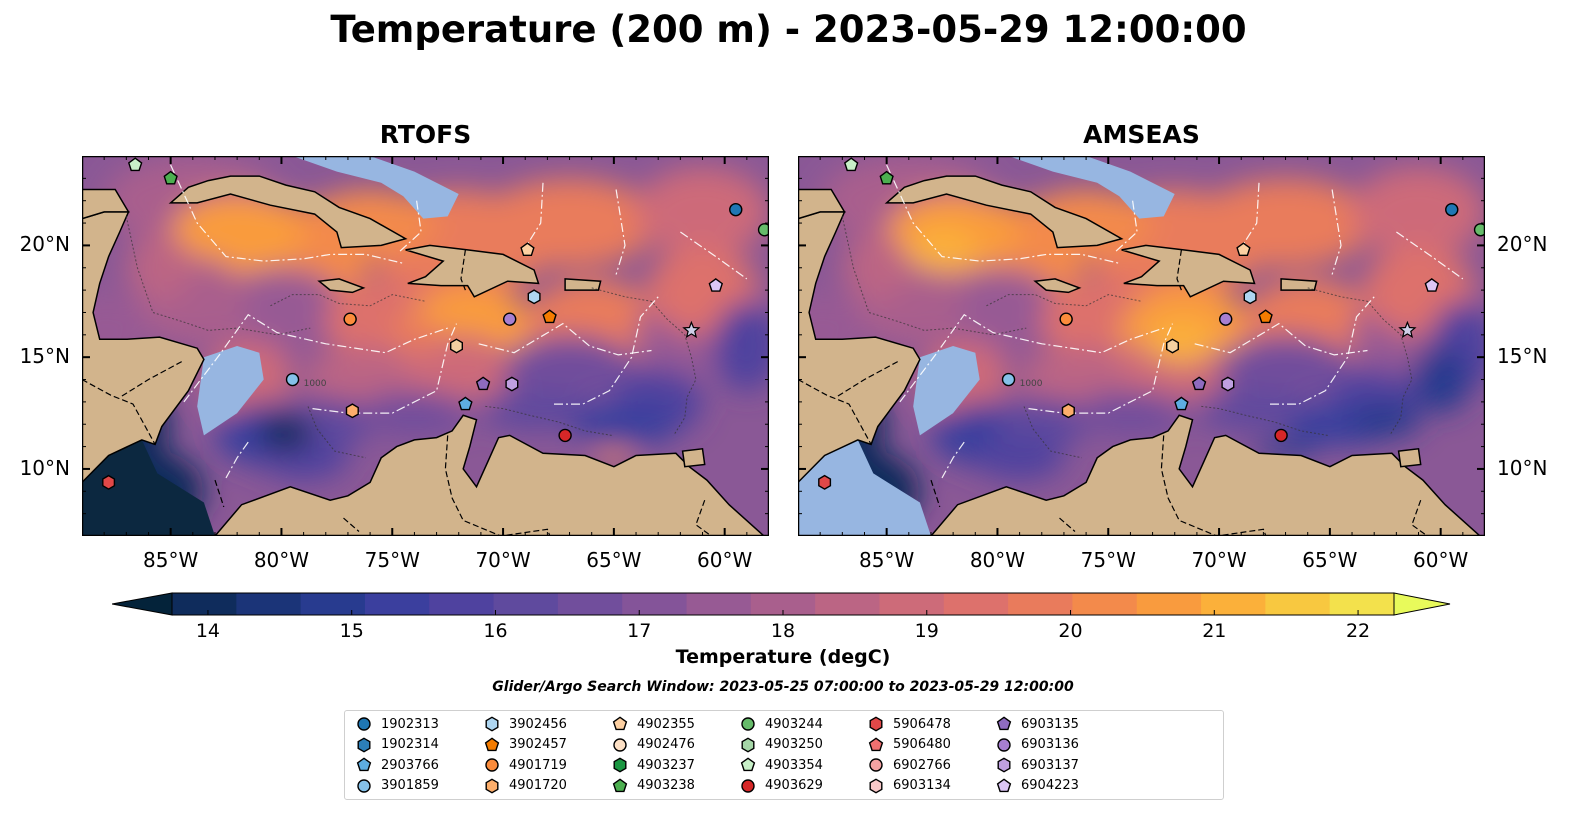  What do you see at coordinates (783, 631) in the screenshot?
I see `colorbar-tick-label: 18` at bounding box center [783, 631].